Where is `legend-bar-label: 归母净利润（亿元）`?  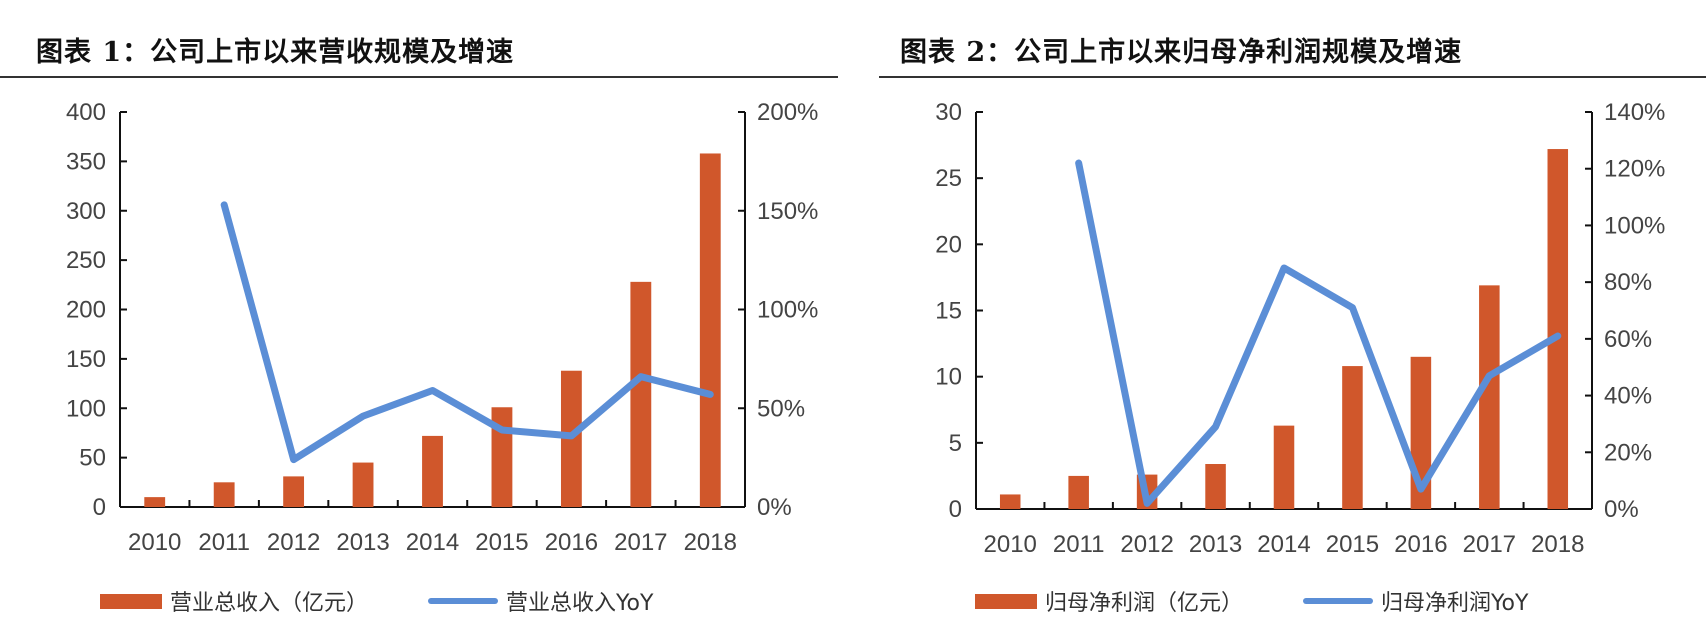
legend-bar-label: 归母净利润（亿元） is located at coordinates (1144, 603).